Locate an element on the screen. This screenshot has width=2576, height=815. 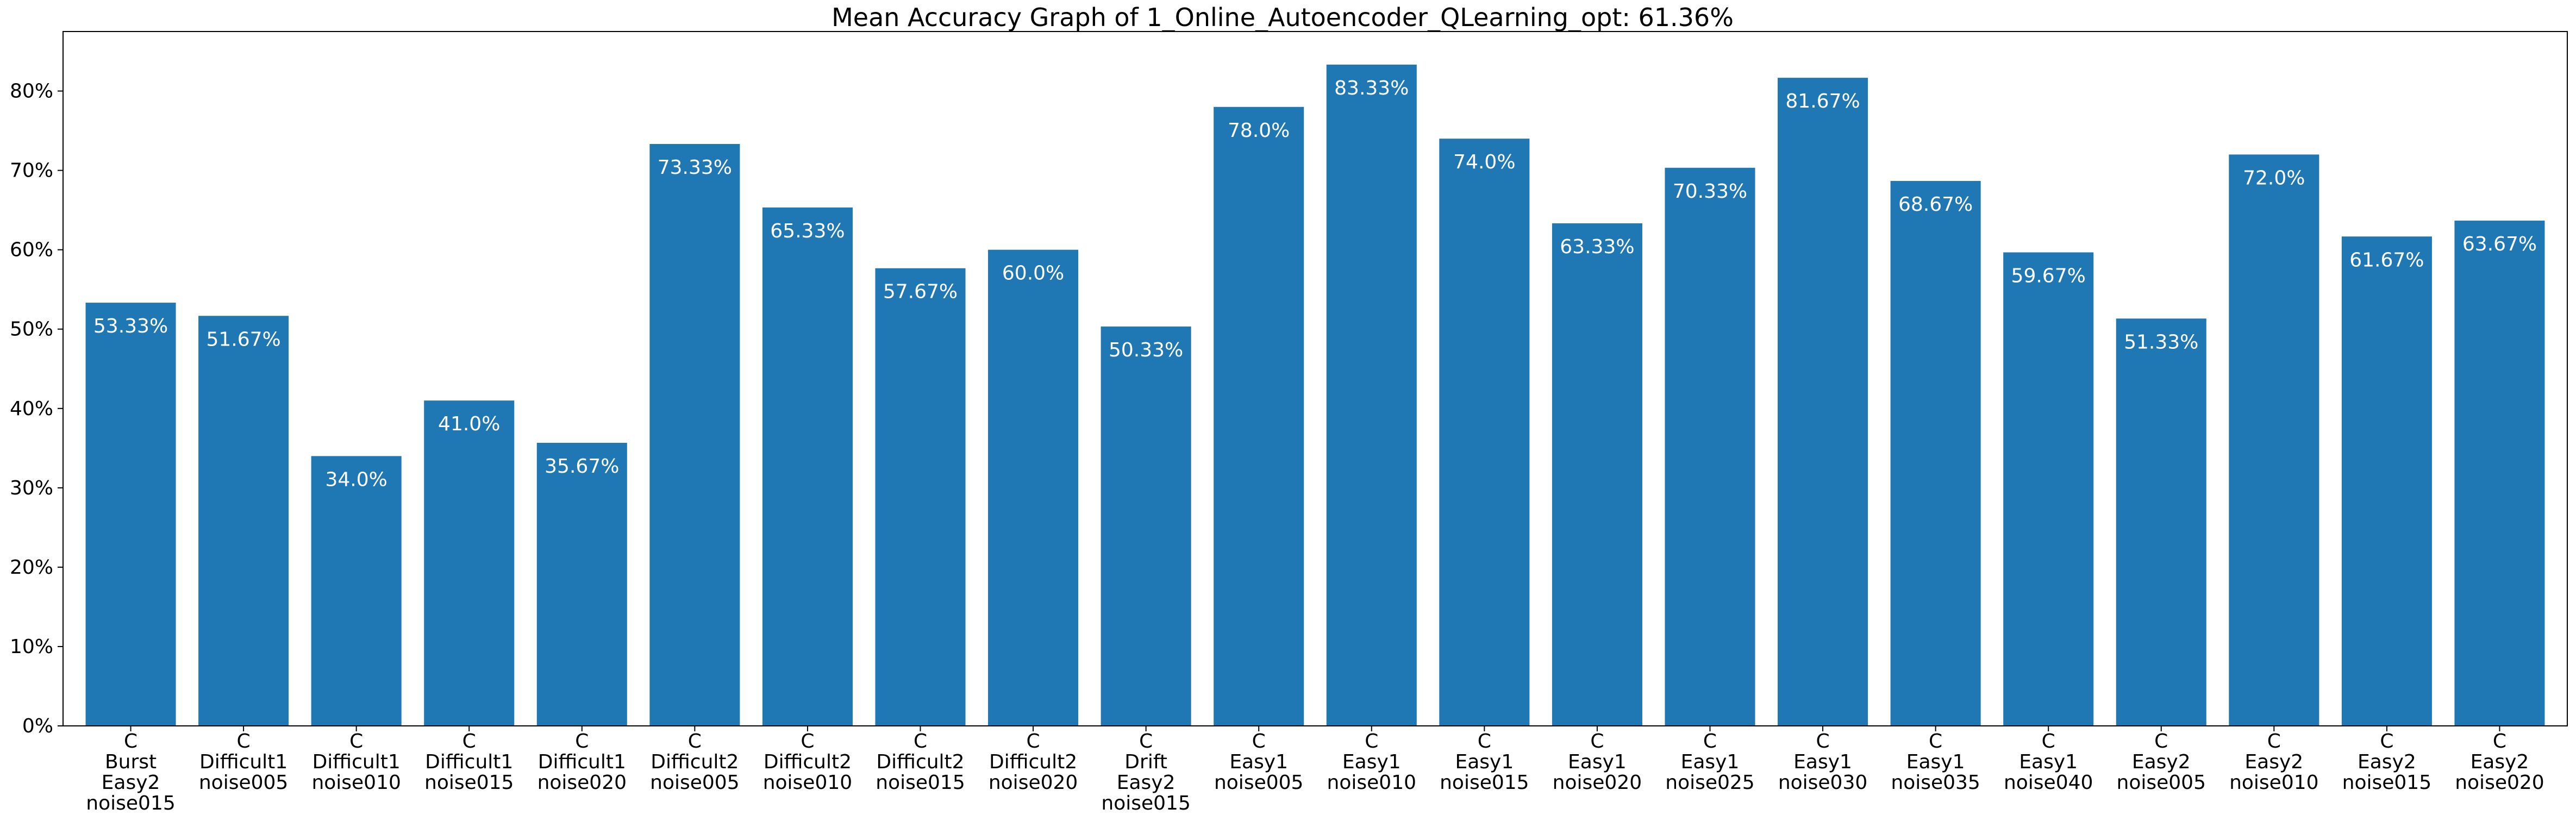
y-tick-label: 10% is located at coordinates (31, 647).